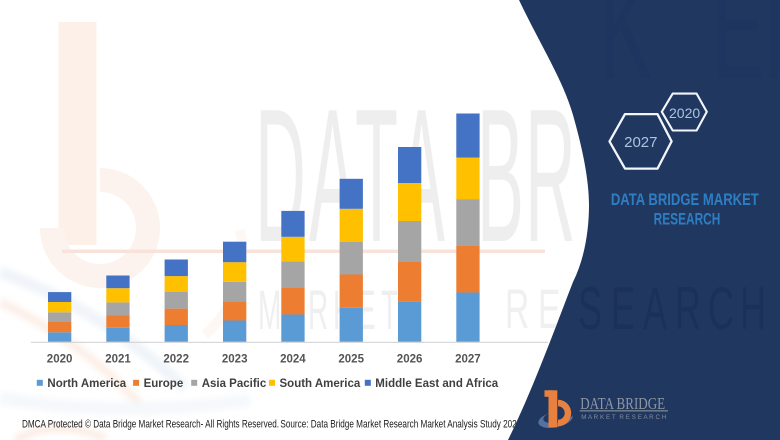 The image size is (780, 440). Describe the element at coordinates (623, 417) in the screenshot. I see `svg-text: M A R K E T R E S E A R C H` at that location.